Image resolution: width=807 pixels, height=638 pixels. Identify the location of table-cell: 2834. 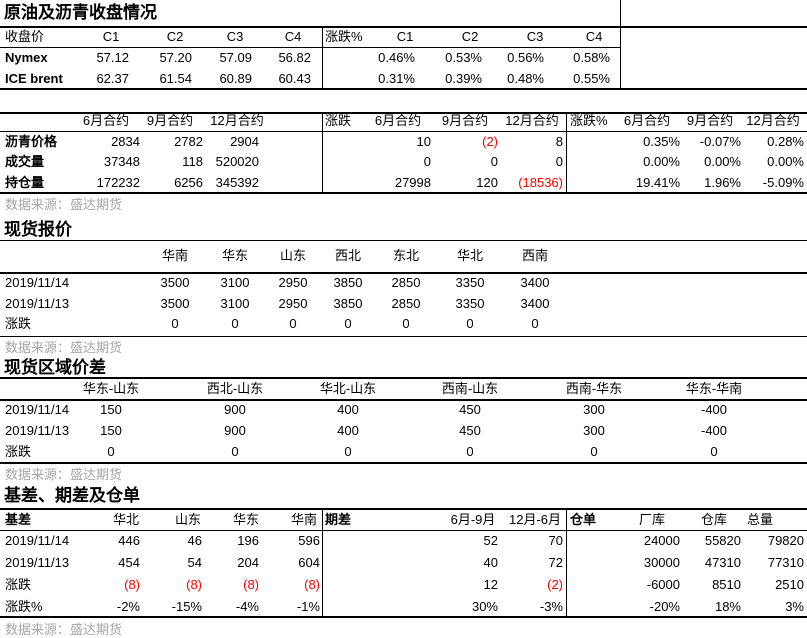
(125, 141).